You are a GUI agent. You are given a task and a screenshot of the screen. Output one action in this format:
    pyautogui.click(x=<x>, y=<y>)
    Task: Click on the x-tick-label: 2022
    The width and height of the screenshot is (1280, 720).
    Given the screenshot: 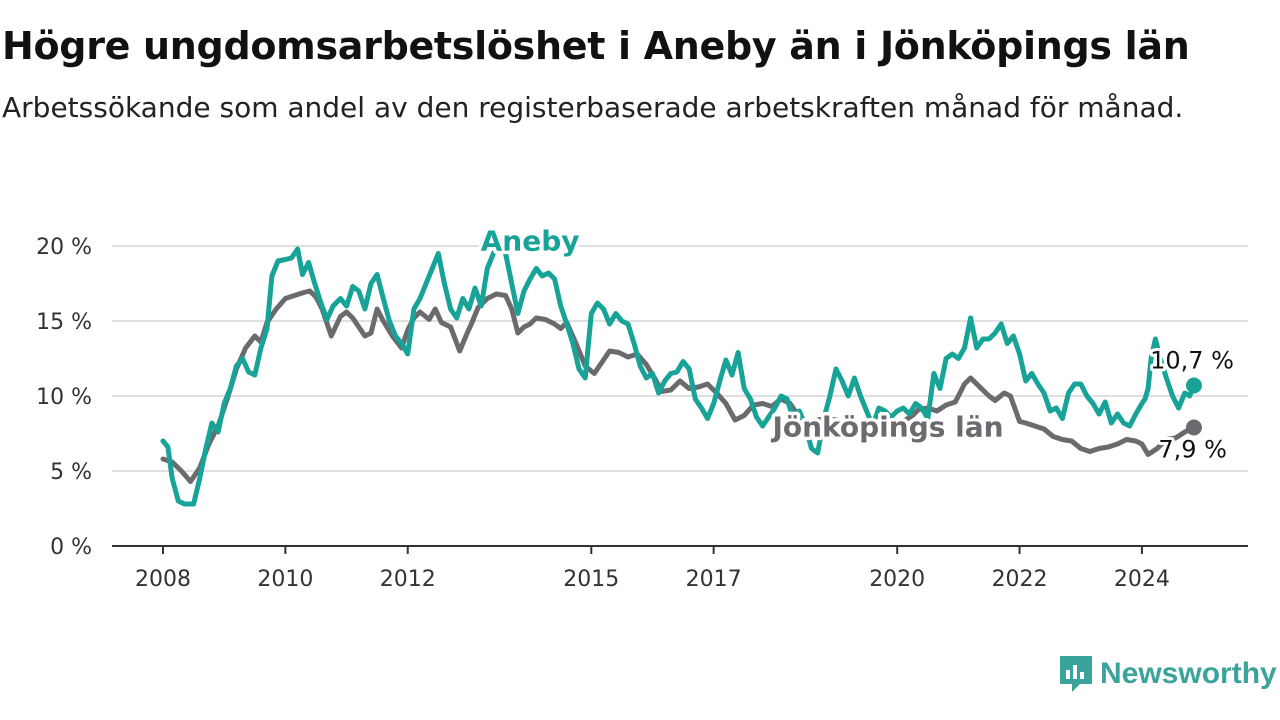 What is the action you would take?
    pyautogui.click(x=1020, y=579)
    